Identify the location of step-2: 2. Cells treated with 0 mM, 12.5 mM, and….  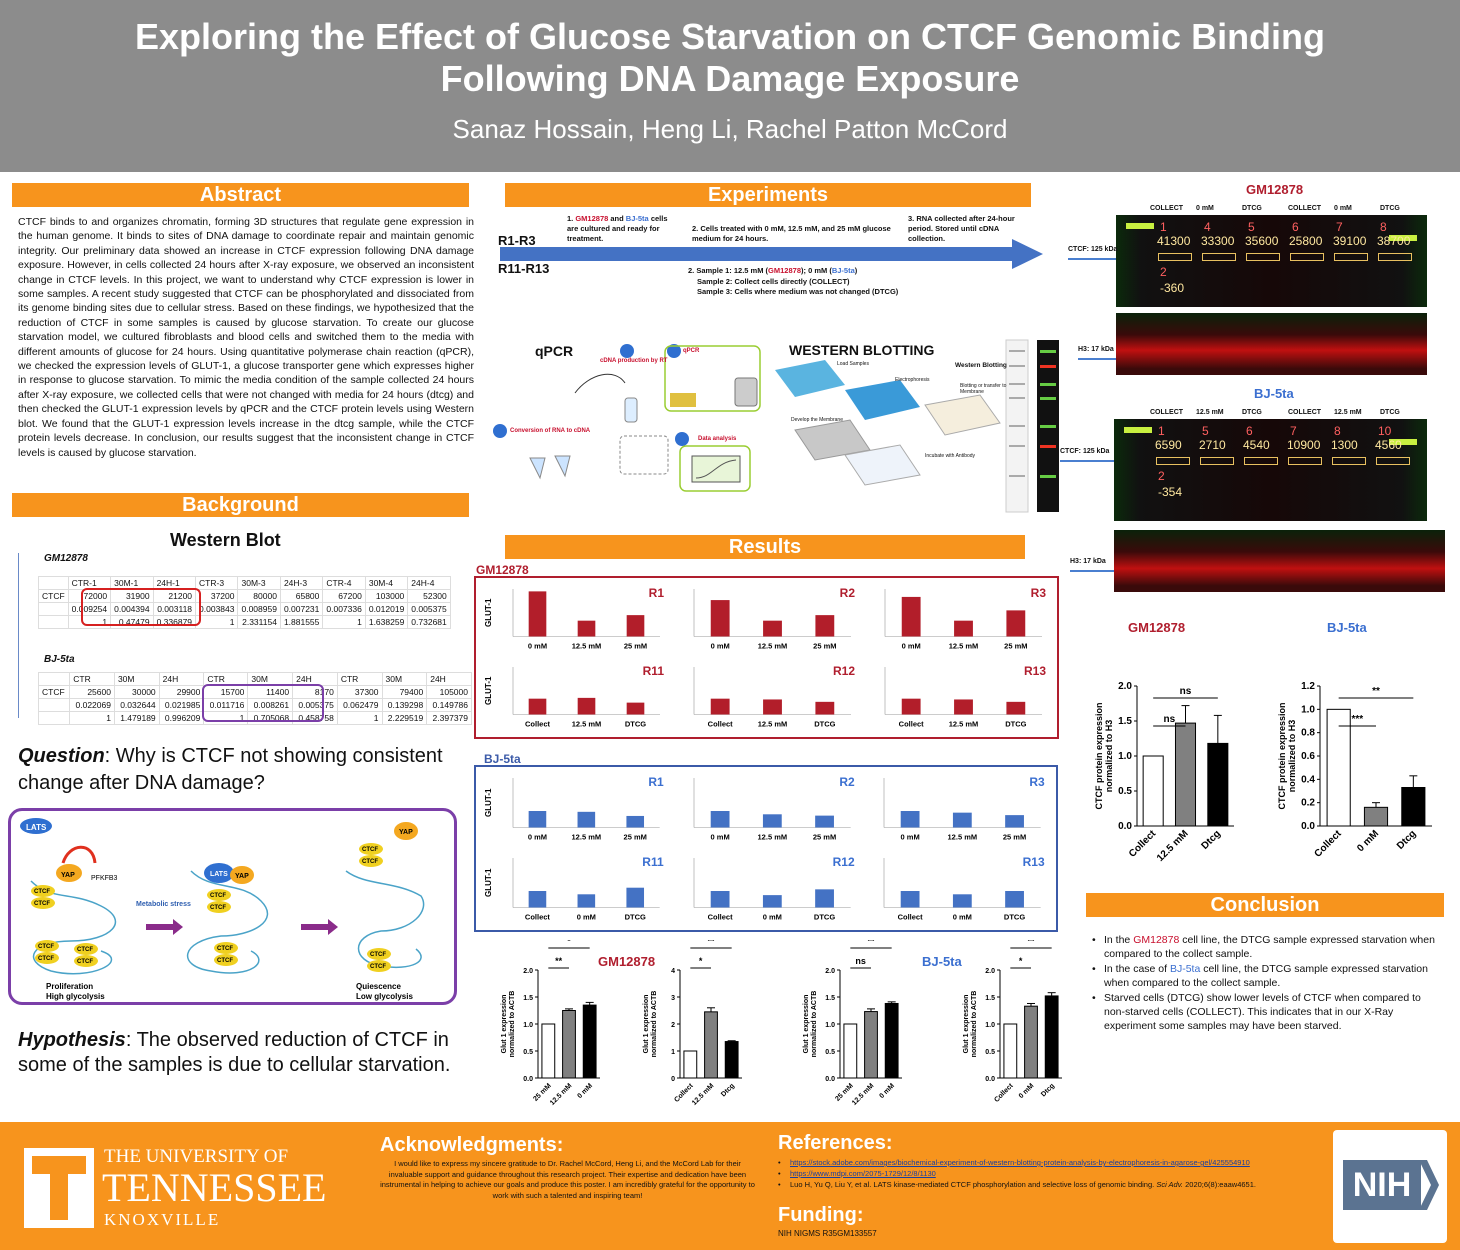
(791, 233).